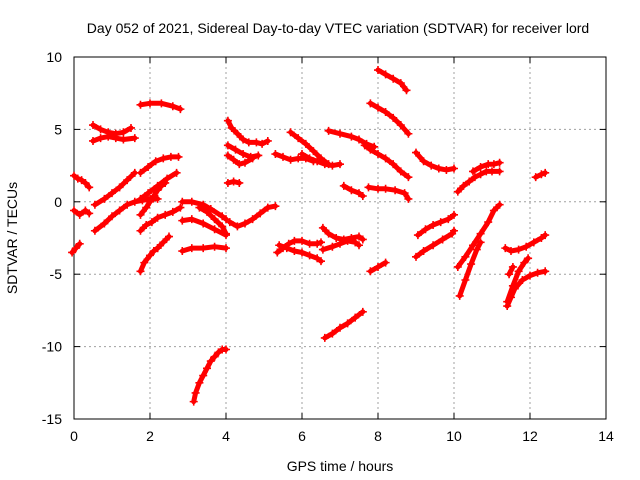  Describe the element at coordinates (454, 436) in the screenshot. I see `x-tick-label: 10` at that location.